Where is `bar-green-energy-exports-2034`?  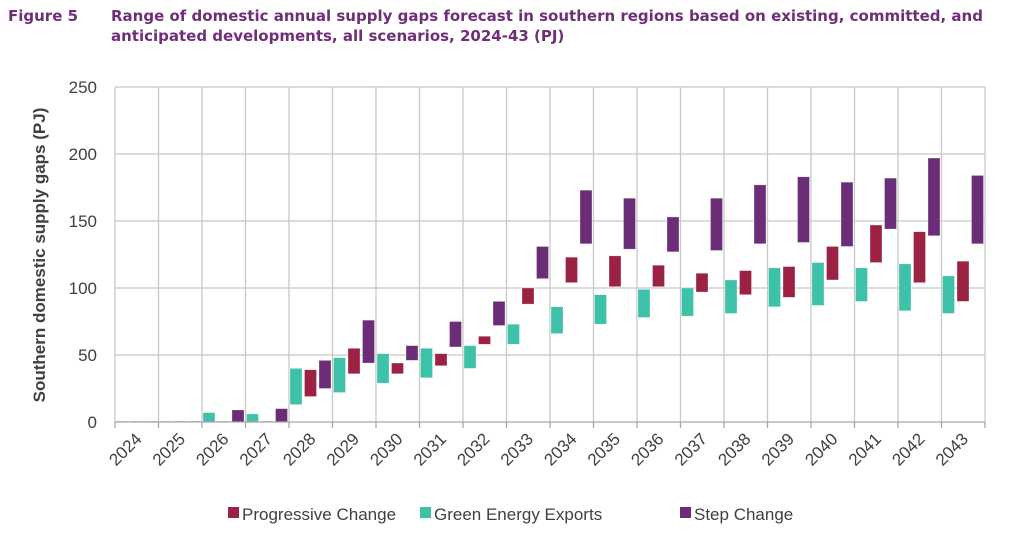
bar-green-energy-exports-2034 is located at coordinates (557, 320).